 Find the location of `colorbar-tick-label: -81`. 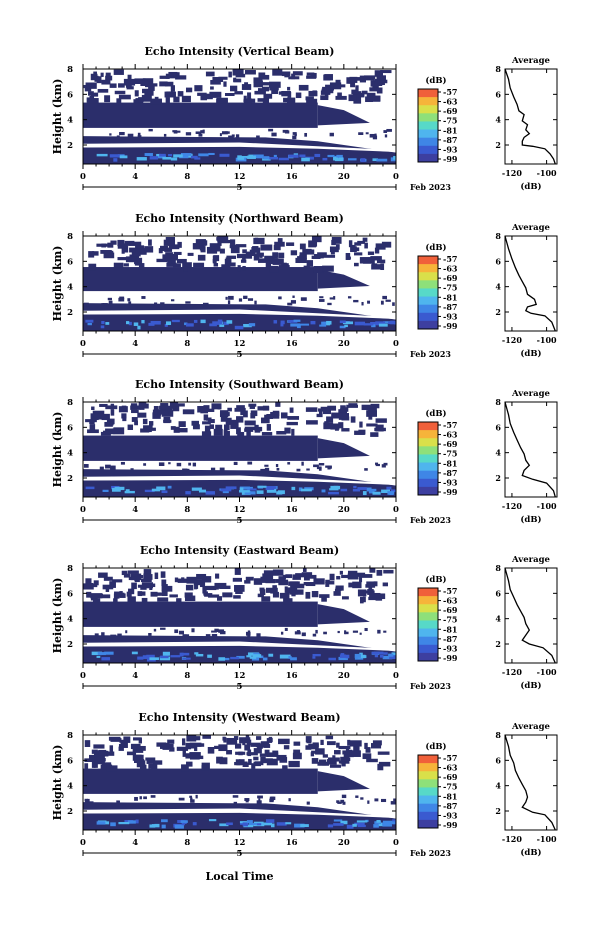

colorbar-tick-label: -81 is located at coordinates (450, 629).